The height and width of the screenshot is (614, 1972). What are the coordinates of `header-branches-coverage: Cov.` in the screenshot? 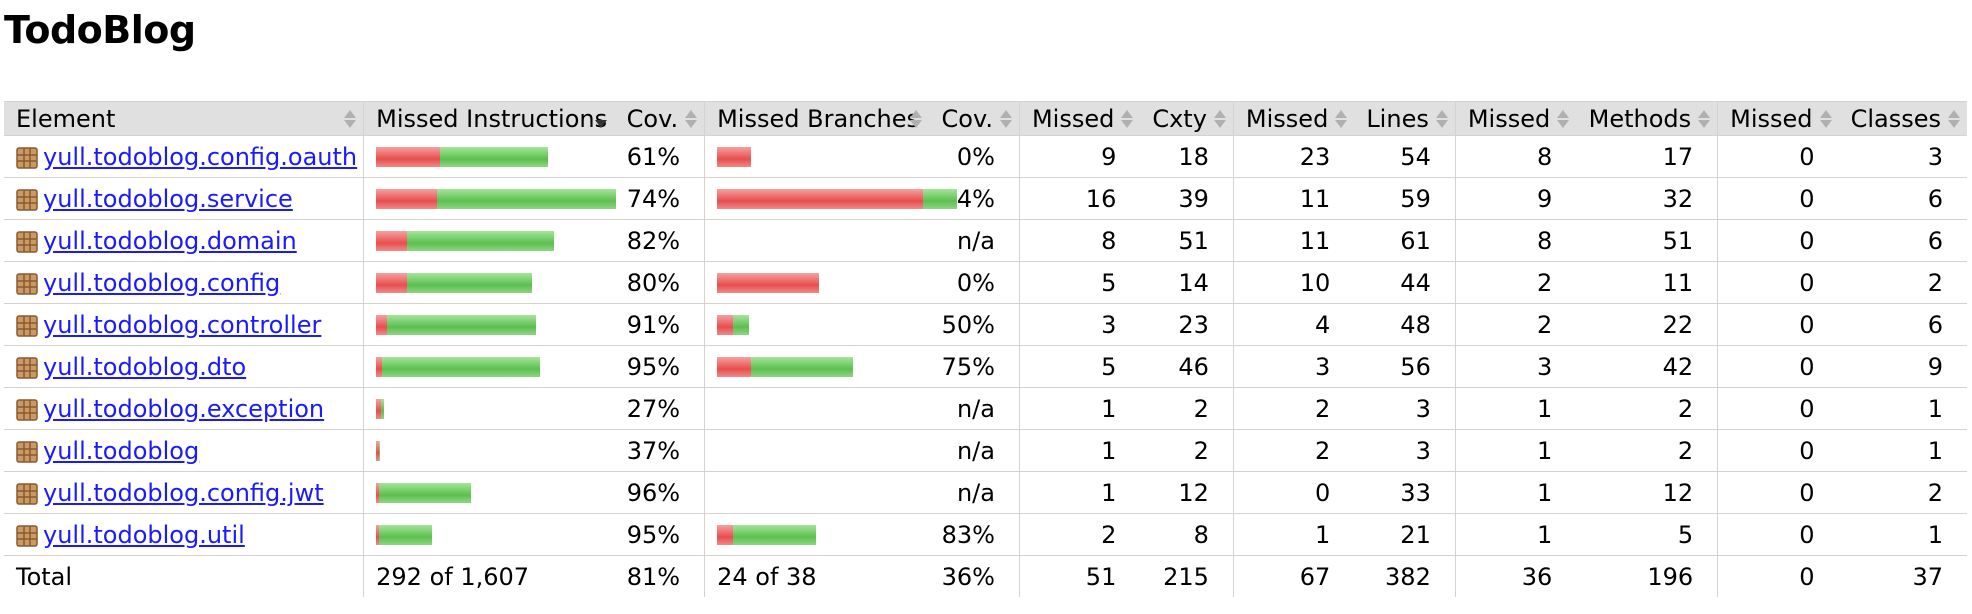 It's located at (974, 118).